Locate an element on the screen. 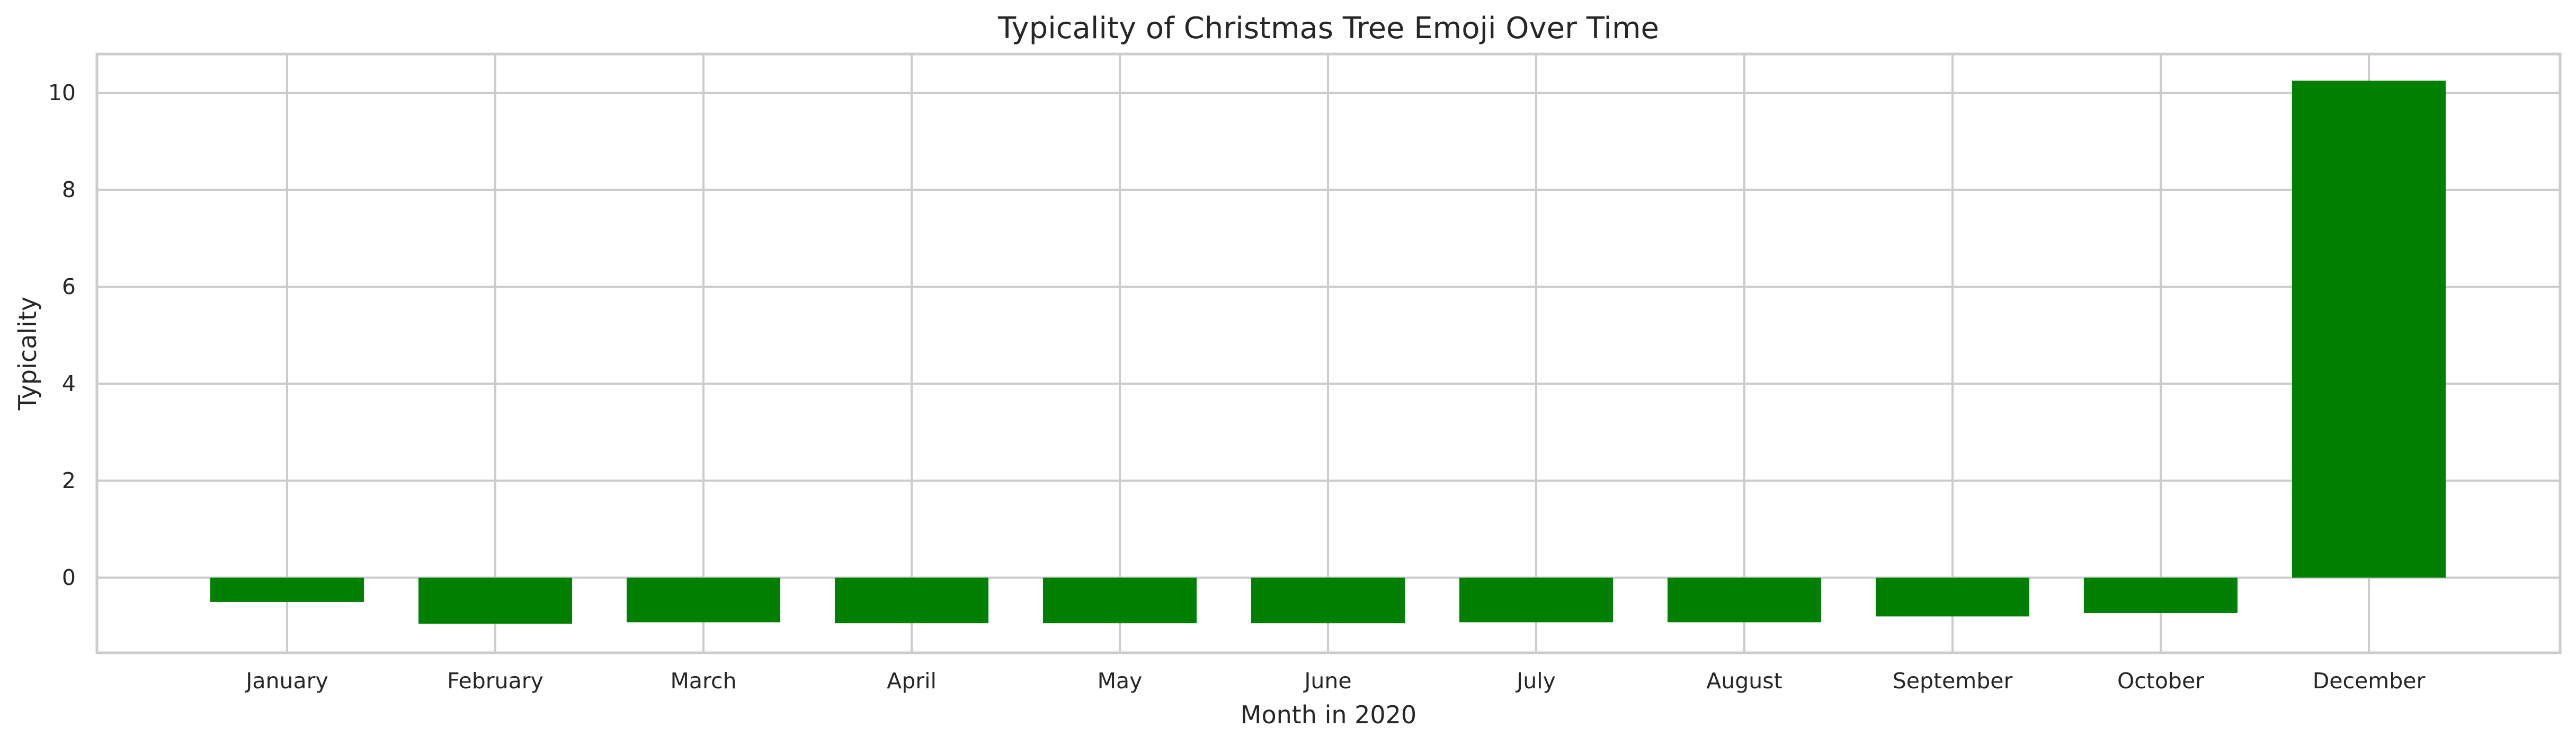  y-tick-label: 0 is located at coordinates (69, 577).